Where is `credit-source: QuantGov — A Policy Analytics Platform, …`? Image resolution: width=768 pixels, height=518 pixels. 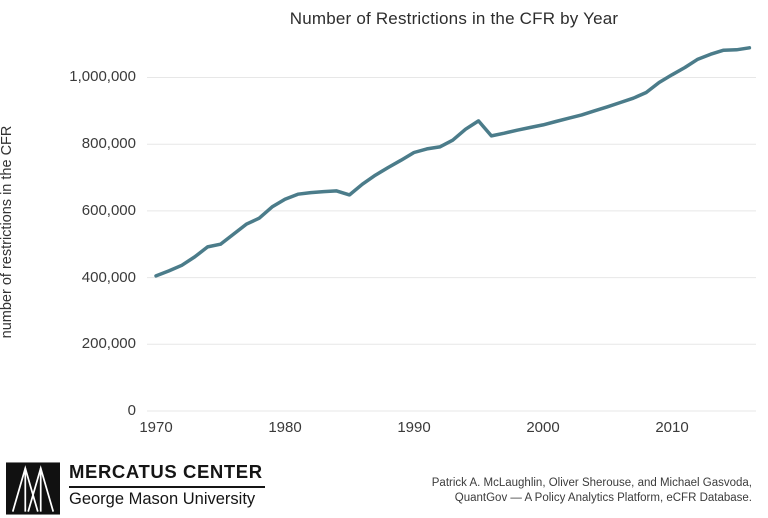 credit-source: QuantGov — A Policy Analytics Platform, … is located at coordinates (603, 497).